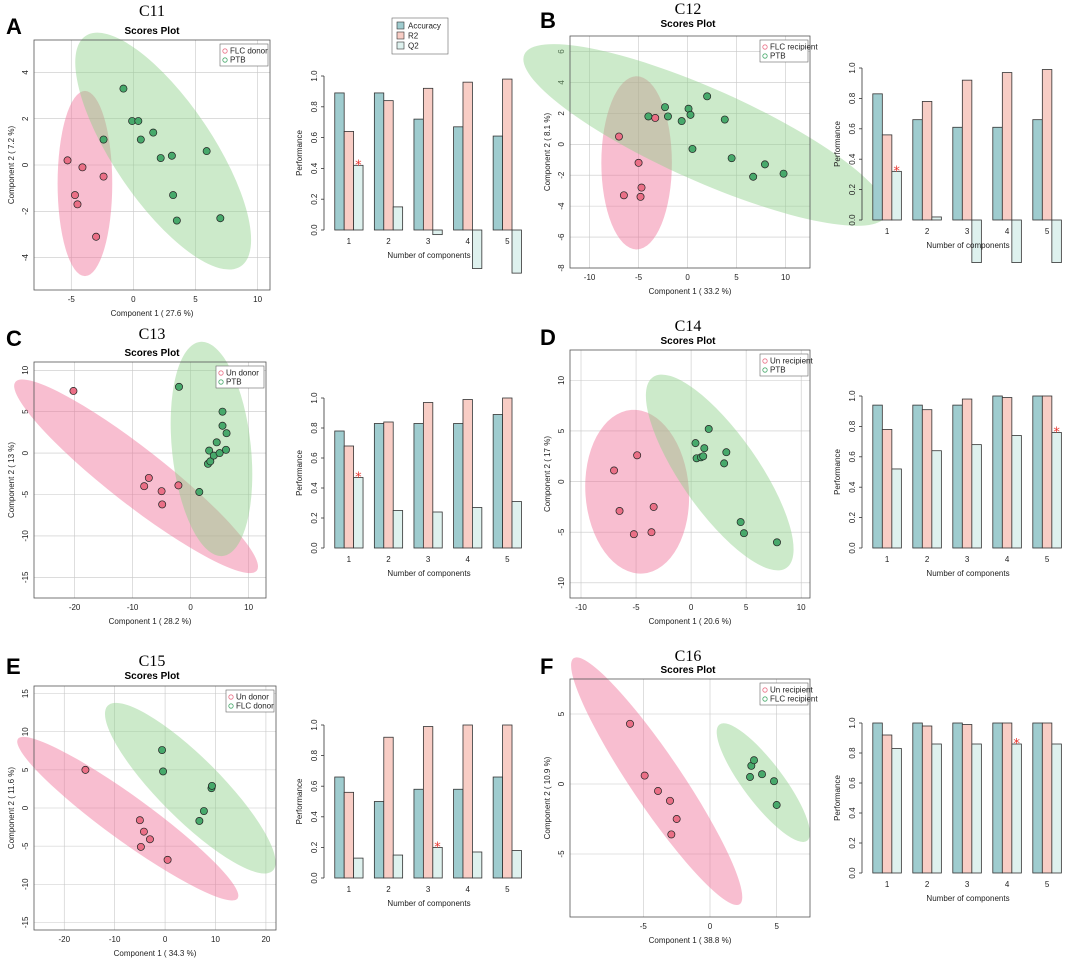 The image size is (1072, 961). What do you see at coordinates (314, 488) in the screenshot?
I see `y-tick-label: 0.4` at bounding box center [314, 488].